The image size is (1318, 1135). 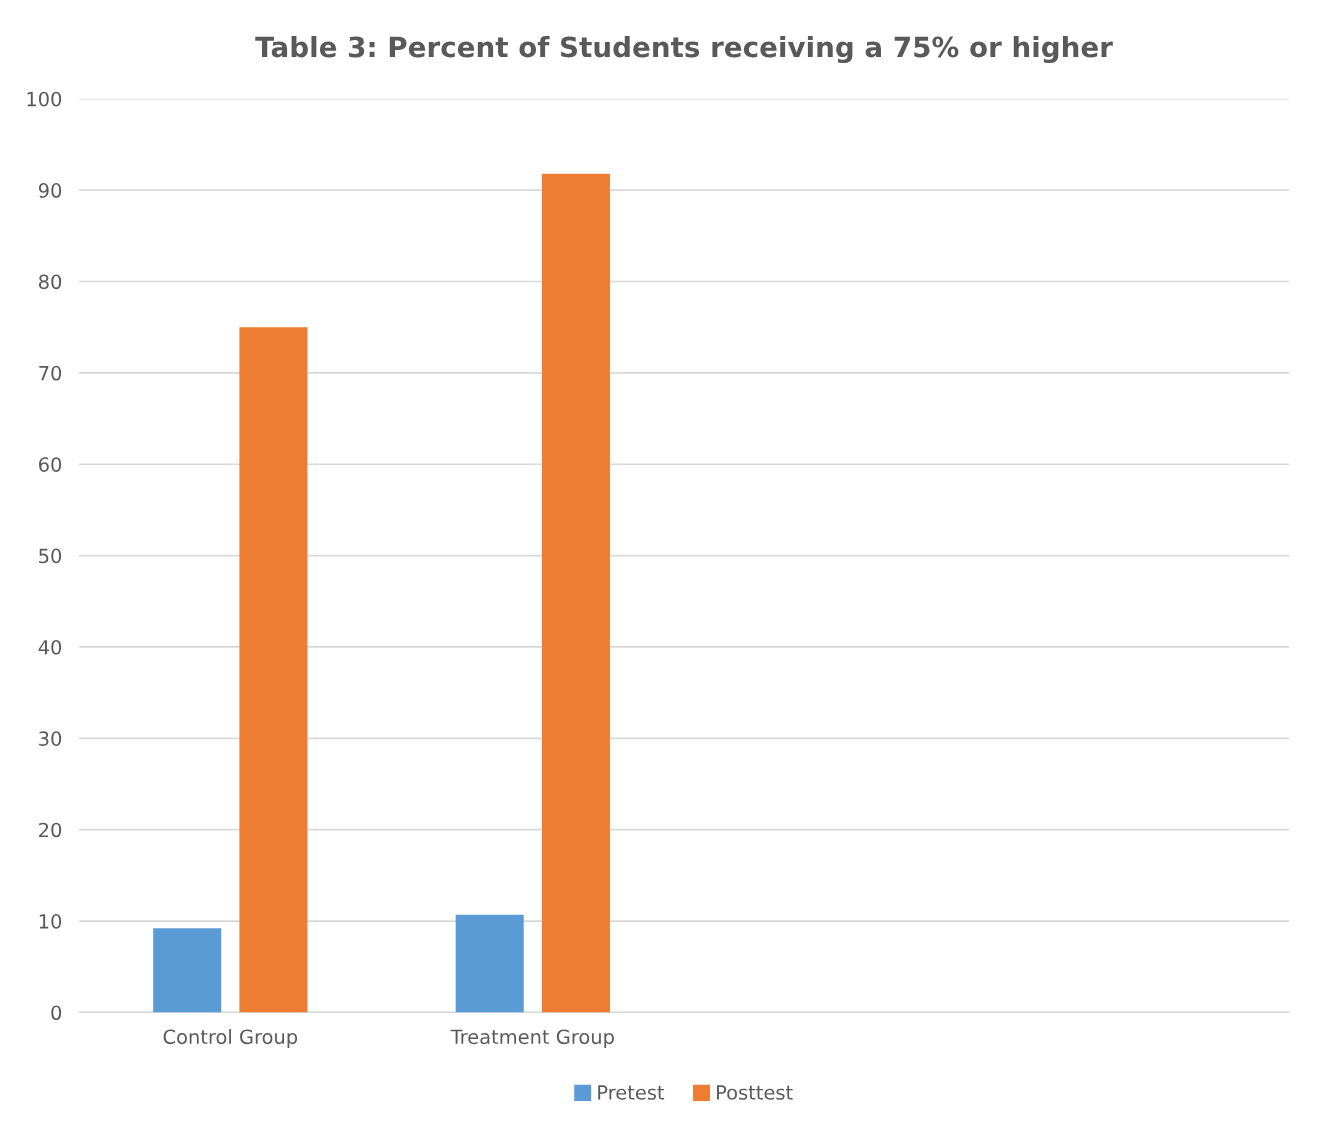 I want to click on y-tick-label: 20, so click(x=50, y=830).